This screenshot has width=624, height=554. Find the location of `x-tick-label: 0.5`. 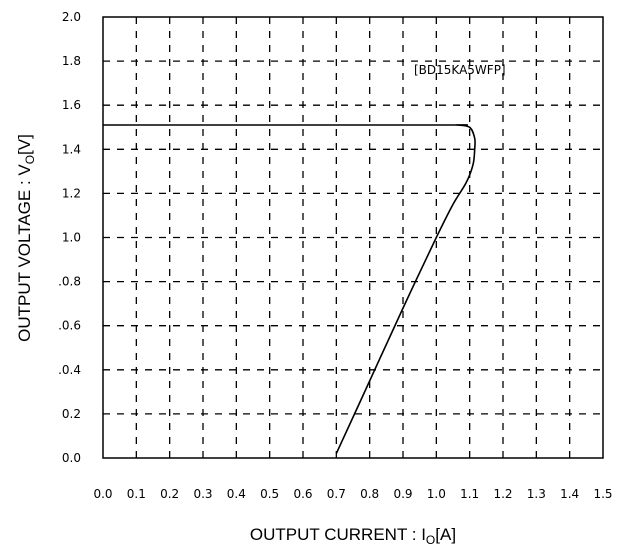

x-tick-label: 0.5 is located at coordinates (269, 494).